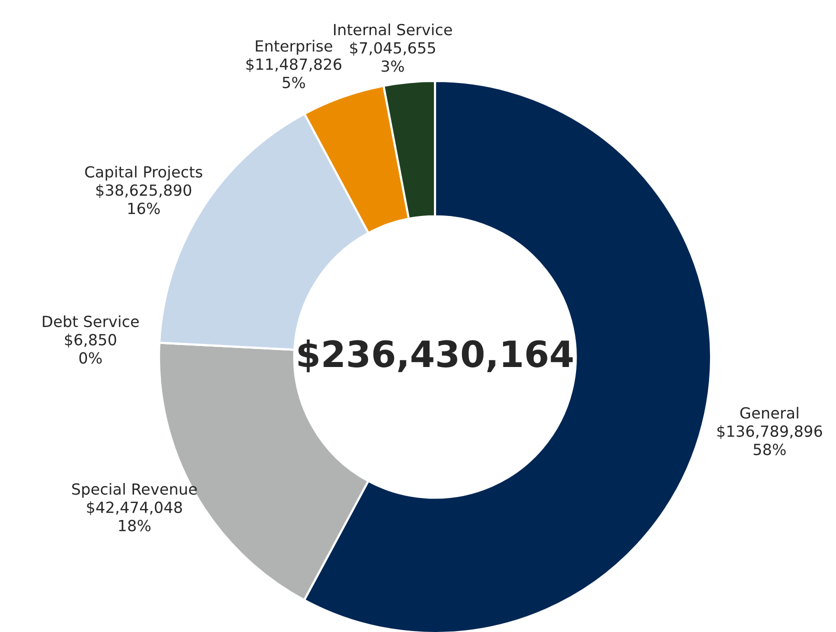  Describe the element at coordinates (144, 199) in the screenshot. I see `data-label: $38,625,890 16%` at that location.